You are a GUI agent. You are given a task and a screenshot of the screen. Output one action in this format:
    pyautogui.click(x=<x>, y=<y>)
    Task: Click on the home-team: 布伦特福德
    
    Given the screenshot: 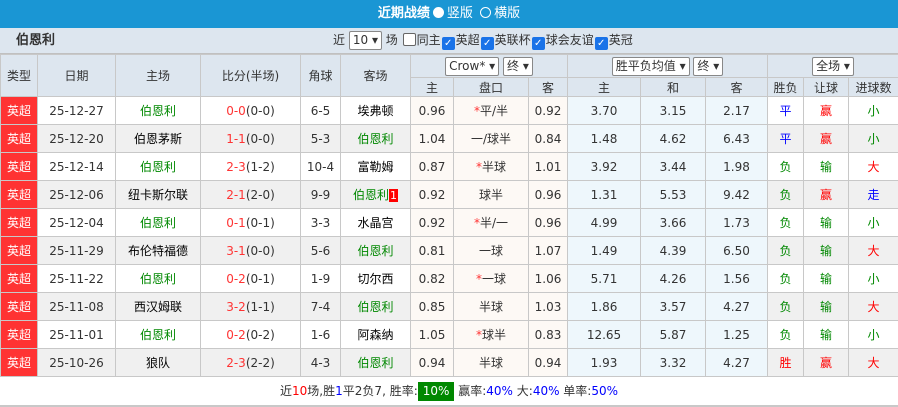 What is the action you would take?
    pyautogui.click(x=158, y=251)
    